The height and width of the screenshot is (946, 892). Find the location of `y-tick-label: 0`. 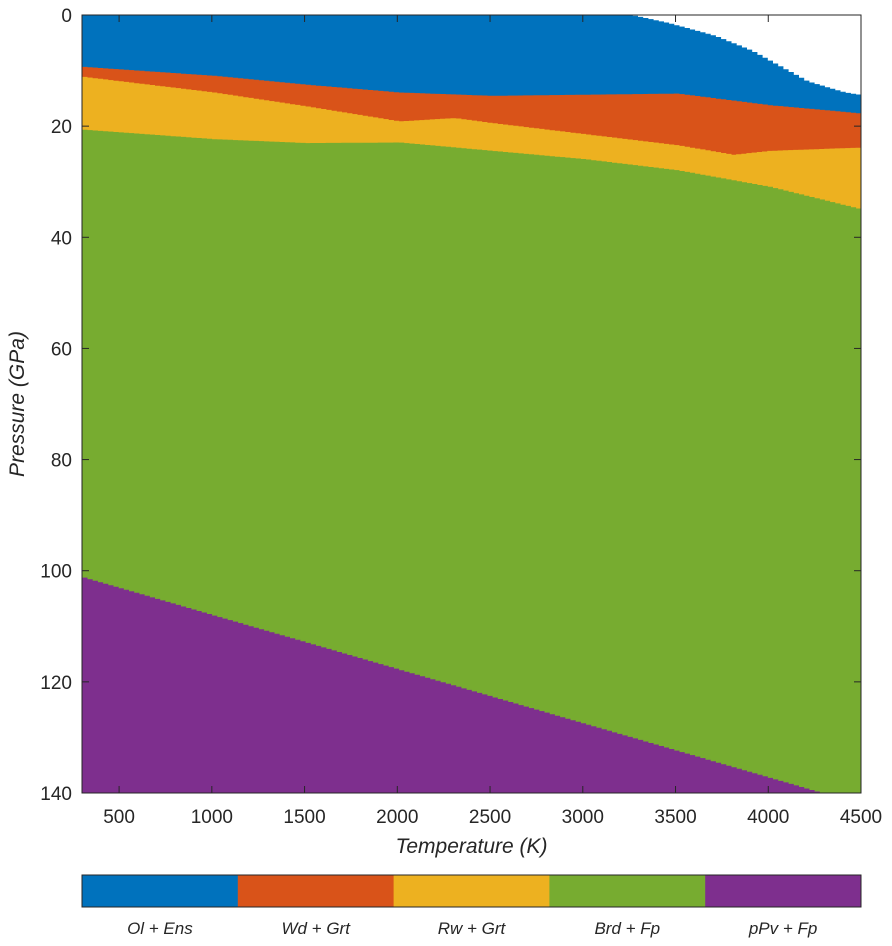

y-tick-label: 0 is located at coordinates (66, 16).